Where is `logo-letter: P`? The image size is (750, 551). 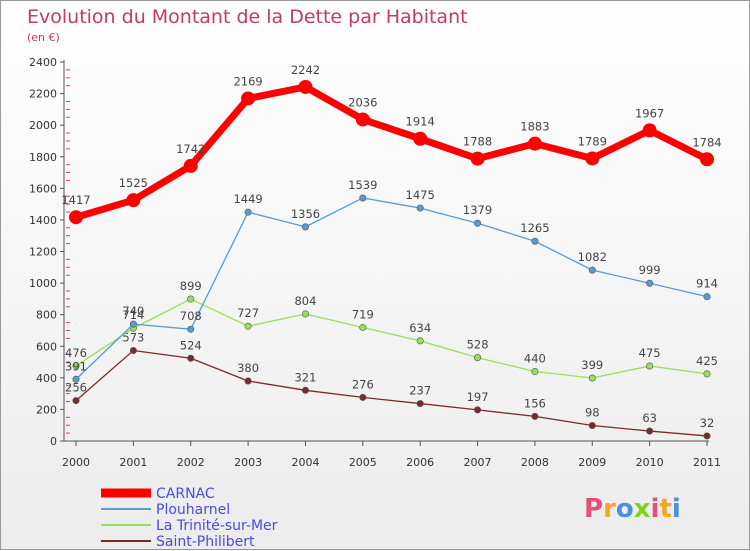
logo-letter: P is located at coordinates (593, 509).